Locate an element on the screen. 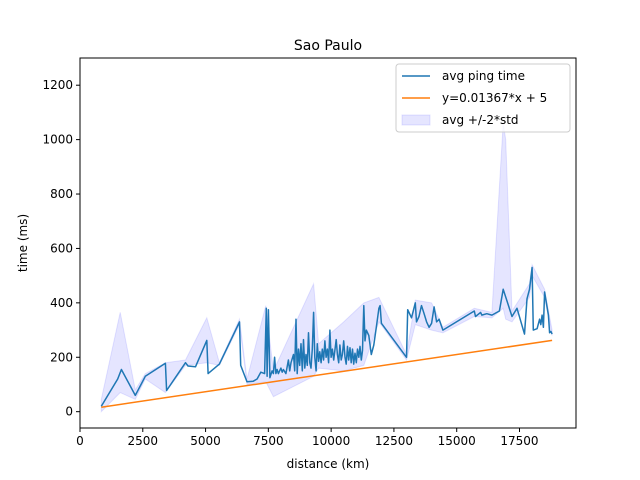 The height and width of the screenshot is (480, 640). series-line-fit is located at coordinates (327, 373).